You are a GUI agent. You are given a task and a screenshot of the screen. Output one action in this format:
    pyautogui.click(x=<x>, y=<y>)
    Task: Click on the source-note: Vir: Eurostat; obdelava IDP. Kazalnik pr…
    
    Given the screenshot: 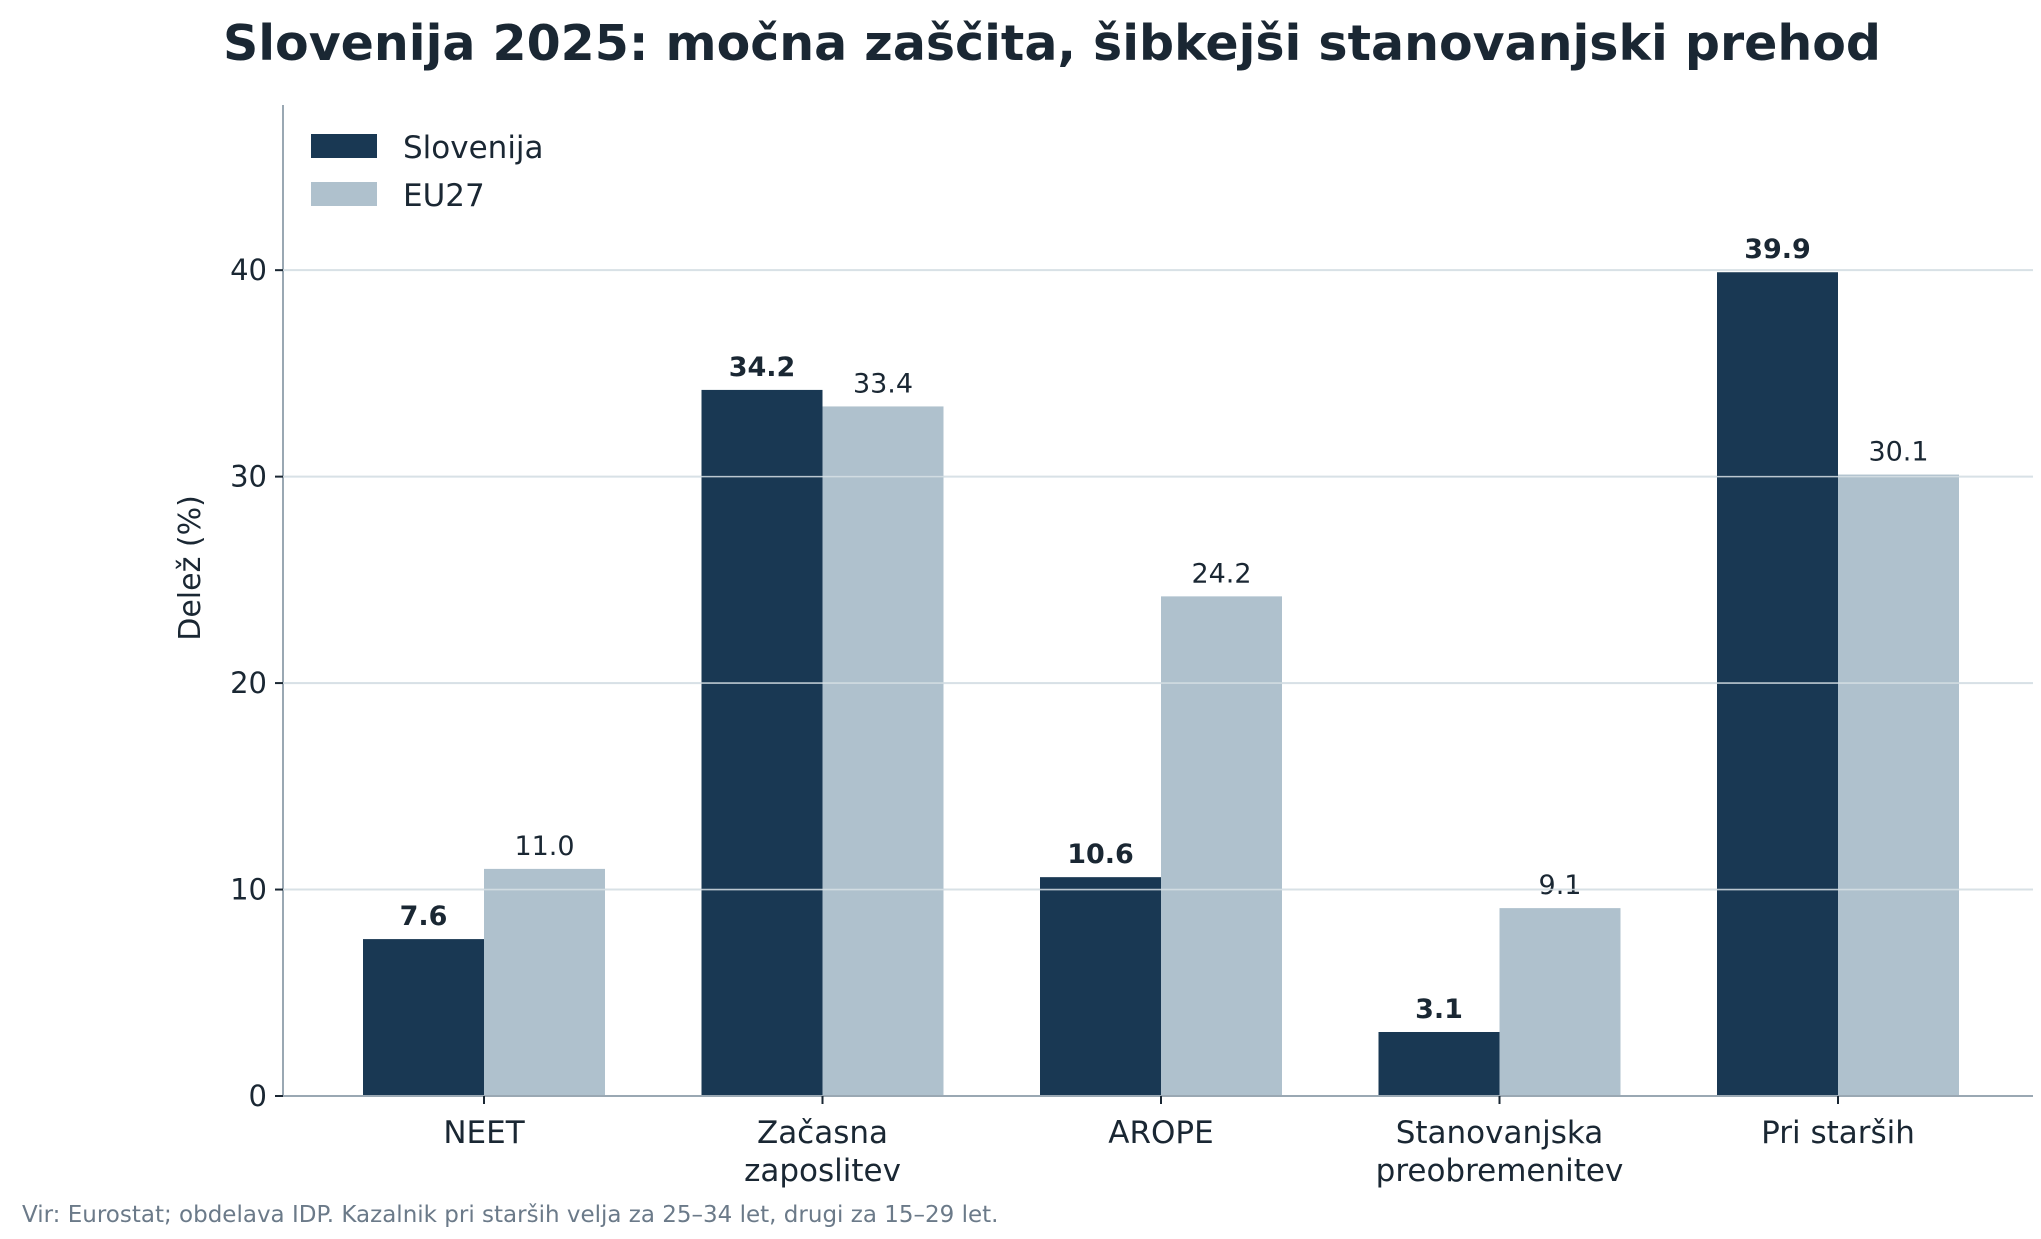 What is the action you would take?
    pyautogui.click(x=510, y=1215)
    